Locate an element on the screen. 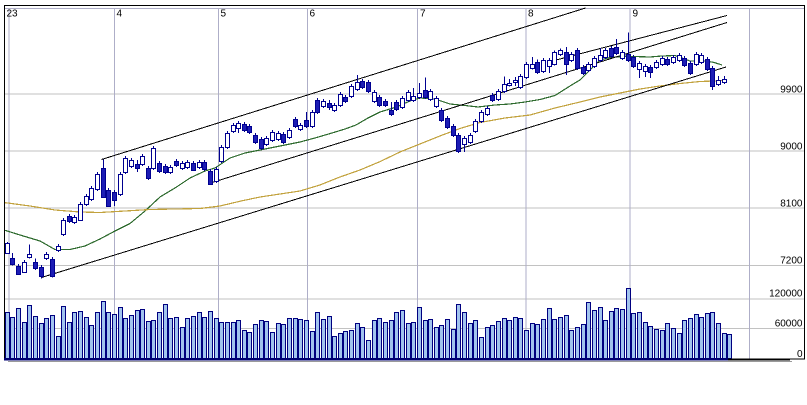 This screenshot has height=405, width=807. svg-text: 7 is located at coordinates (423, 14).